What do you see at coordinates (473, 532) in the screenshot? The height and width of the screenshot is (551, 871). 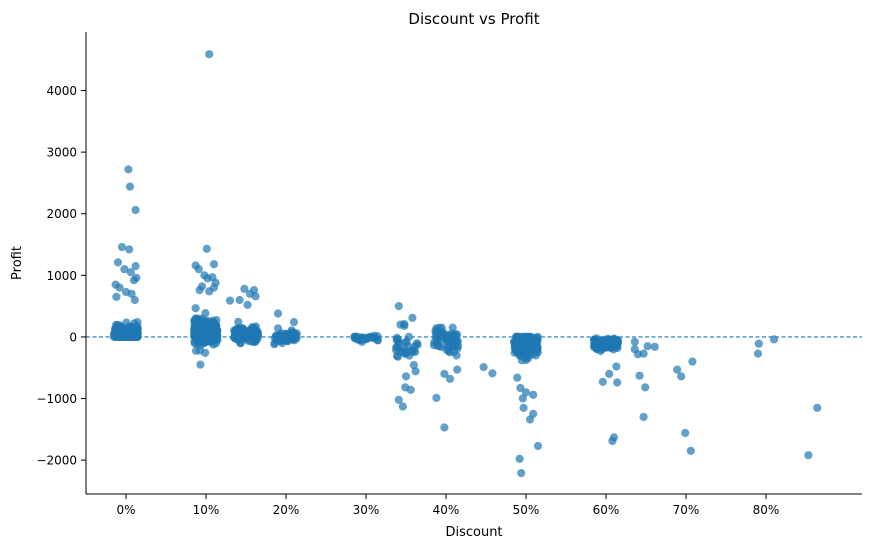 I see `x-axis-label: Discount` at bounding box center [473, 532].